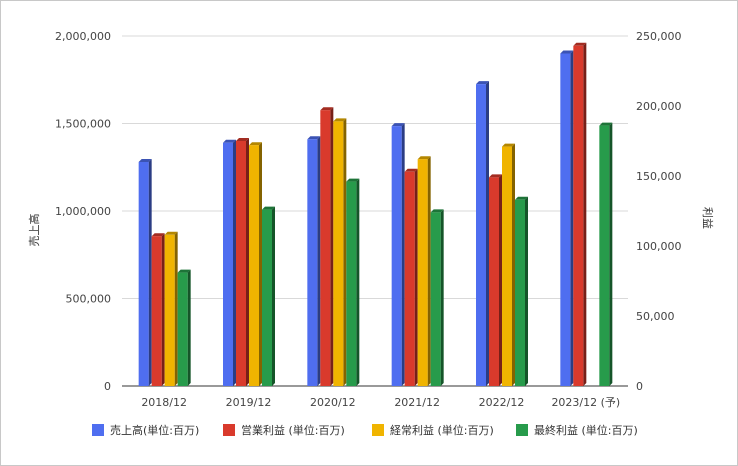 The image size is (738, 466). I want to click on legend-item: 売上高(単位:百万), so click(145, 430).